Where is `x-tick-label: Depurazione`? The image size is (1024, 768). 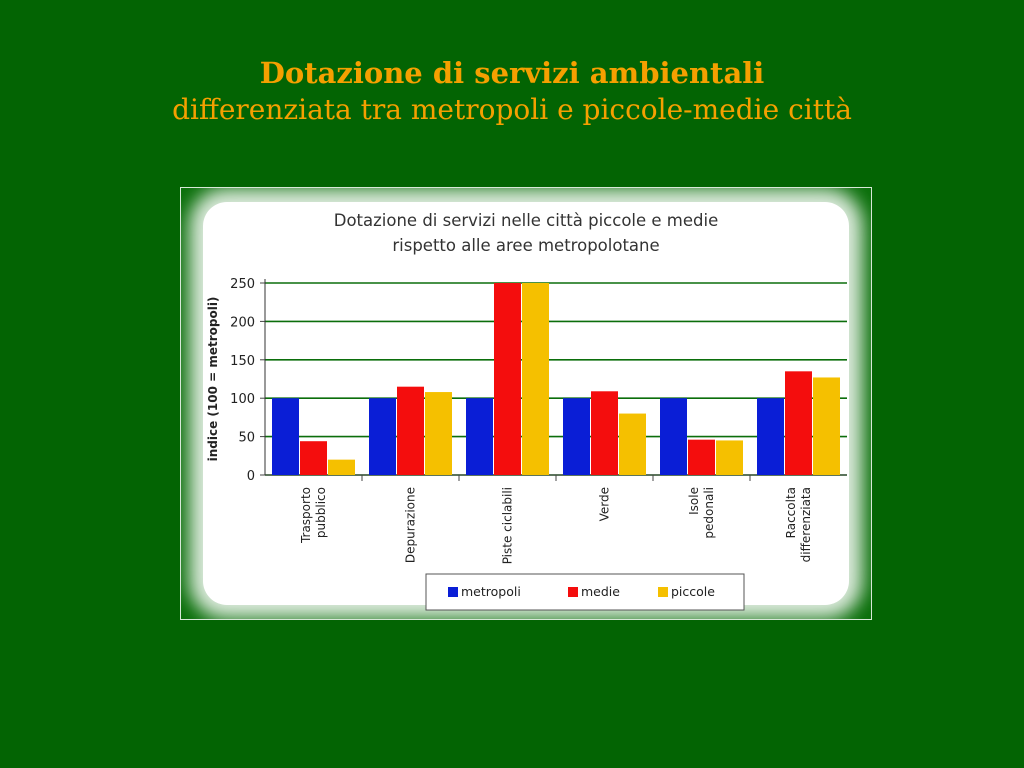
x-tick-label: Depurazione is located at coordinates (411, 525).